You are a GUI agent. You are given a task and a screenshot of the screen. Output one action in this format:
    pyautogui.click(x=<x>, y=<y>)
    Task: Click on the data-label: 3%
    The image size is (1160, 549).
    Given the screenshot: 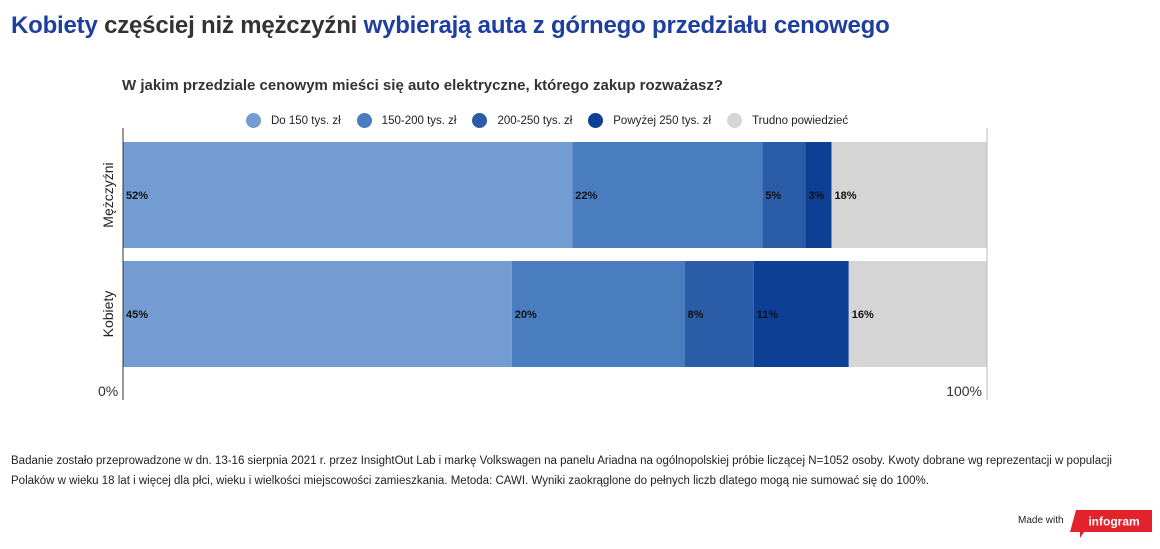 What is the action you would take?
    pyautogui.click(x=817, y=196)
    